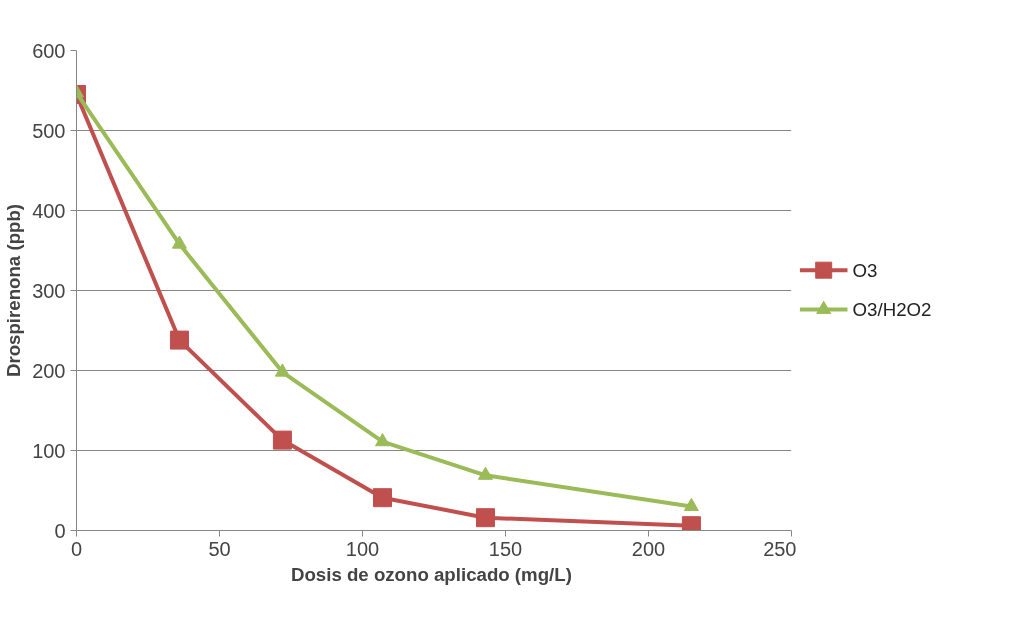 Image resolution: width=1036 pixels, height=642 pixels. What do you see at coordinates (219, 548) in the screenshot?
I see `x-tick-label: 50` at bounding box center [219, 548].